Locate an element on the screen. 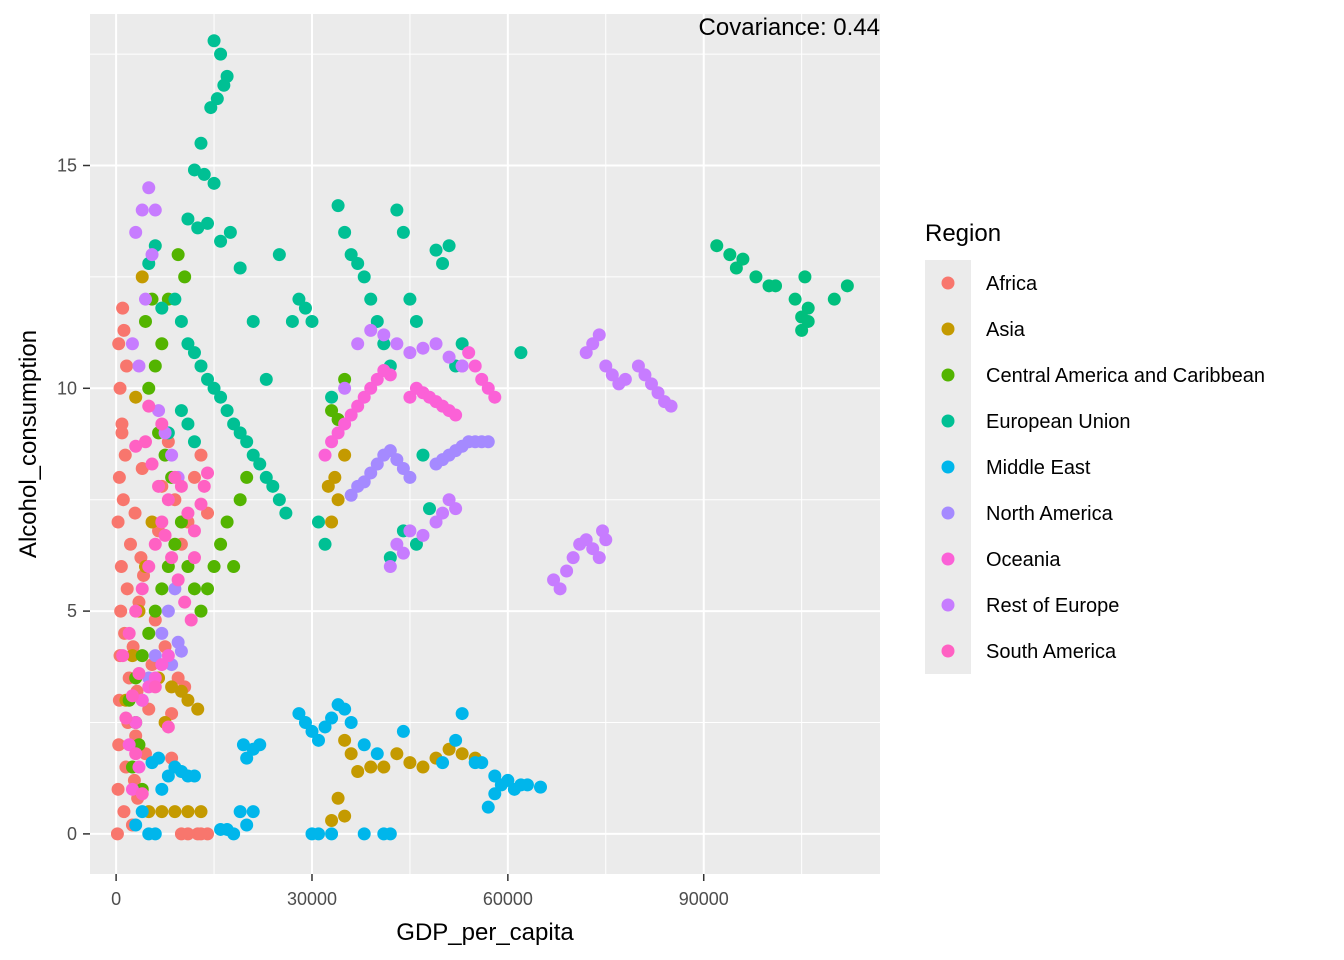 This screenshot has width=1344, height=960. x-tick-label: 60000 is located at coordinates (508, 899).